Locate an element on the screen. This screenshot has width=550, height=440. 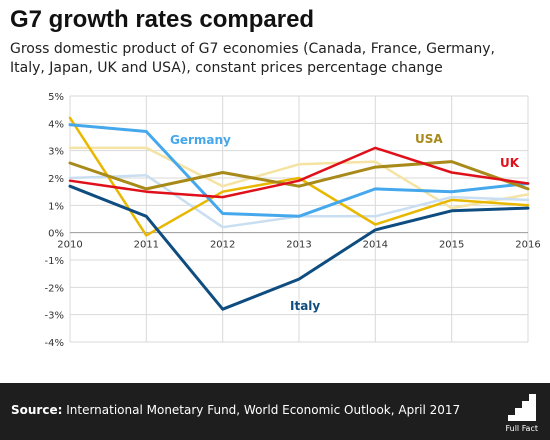
chart-title: G7 growth rates compared is located at coordinates (162, 19).